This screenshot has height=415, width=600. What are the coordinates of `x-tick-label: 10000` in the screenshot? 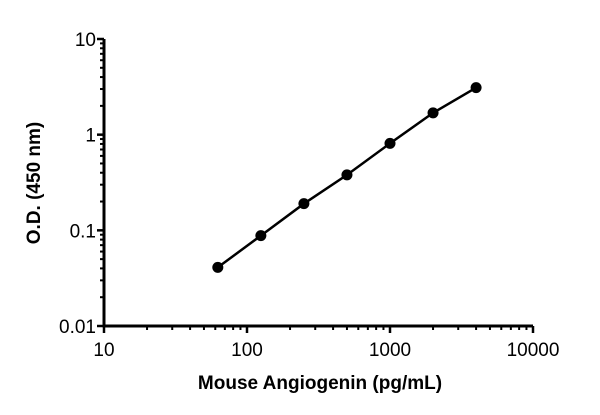 It's located at (533, 350).